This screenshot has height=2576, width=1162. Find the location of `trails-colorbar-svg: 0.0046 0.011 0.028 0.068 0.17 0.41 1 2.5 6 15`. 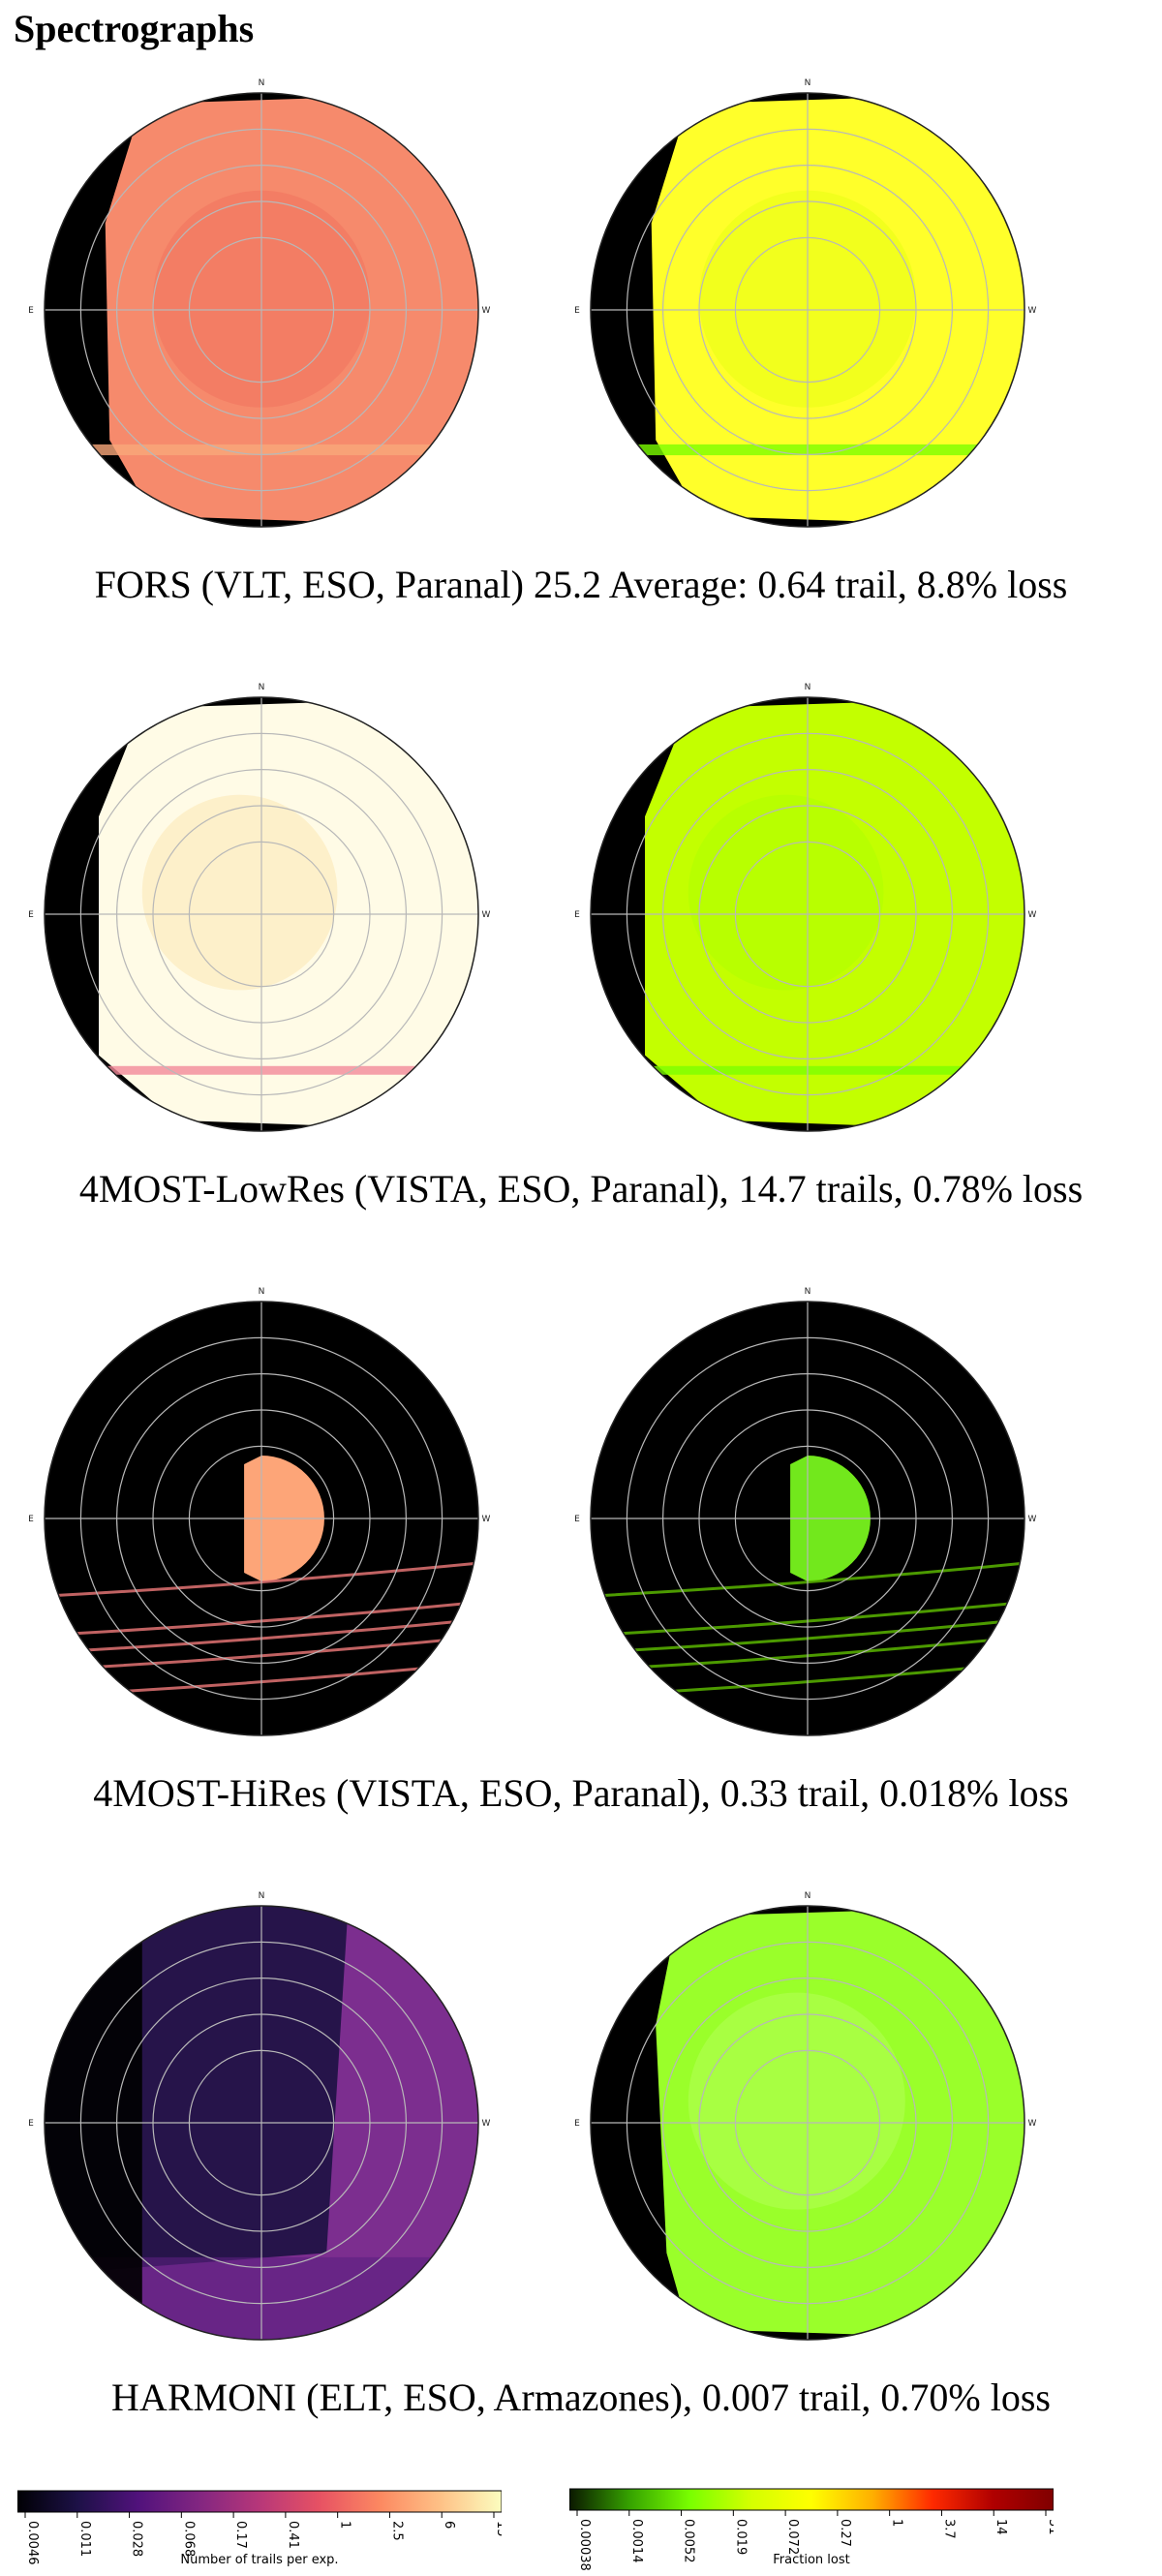

trails-colorbar-svg: 0.0046 0.011 0.028 0.068 0.17 0.41 1 2.5 6 15 is located at coordinates (262, 2527).